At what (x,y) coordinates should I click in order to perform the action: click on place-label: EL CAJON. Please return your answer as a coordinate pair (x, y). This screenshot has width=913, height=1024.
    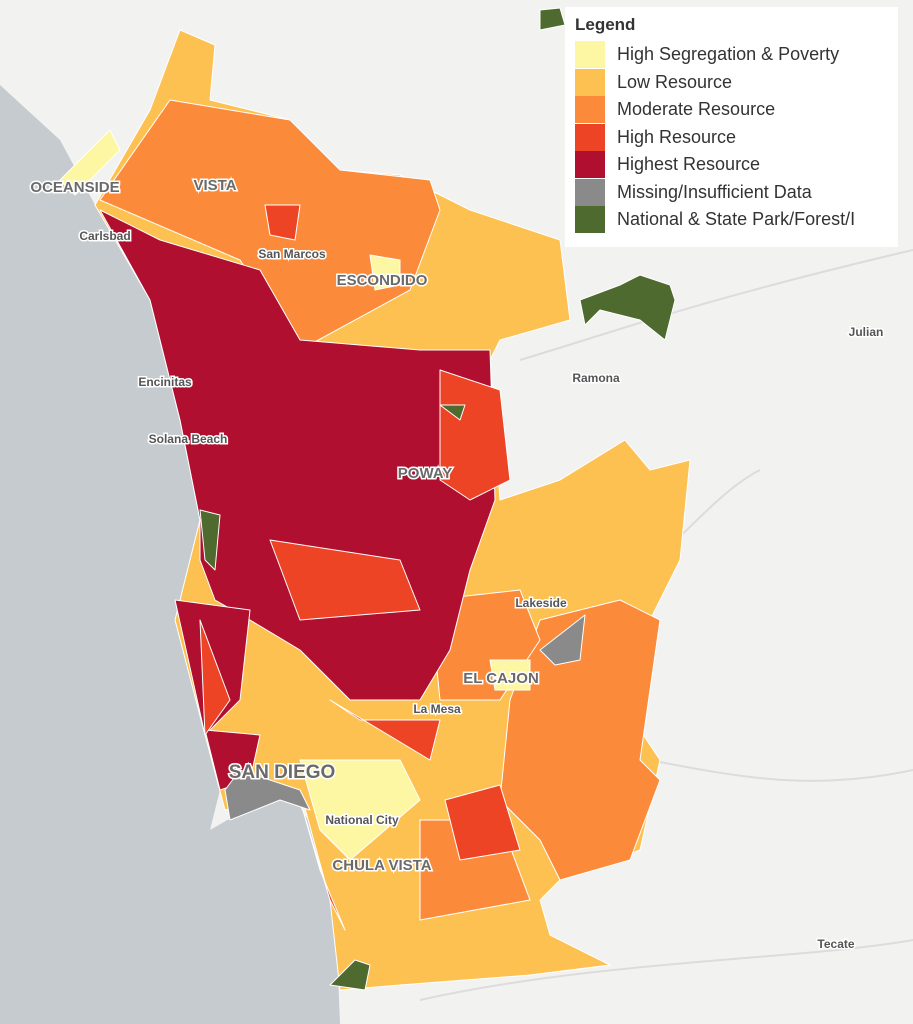
    Looking at the image, I should click on (501, 678).